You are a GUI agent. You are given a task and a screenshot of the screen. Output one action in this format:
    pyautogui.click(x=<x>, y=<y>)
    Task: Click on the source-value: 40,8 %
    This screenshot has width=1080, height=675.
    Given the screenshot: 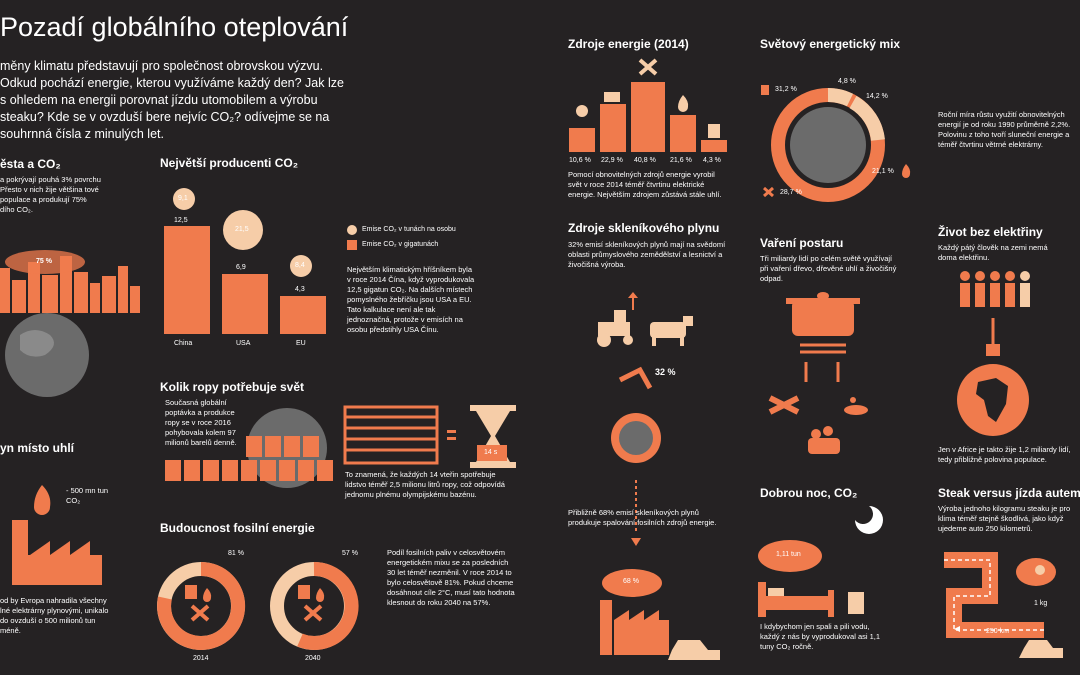 What is the action you would take?
    pyautogui.click(x=645, y=160)
    